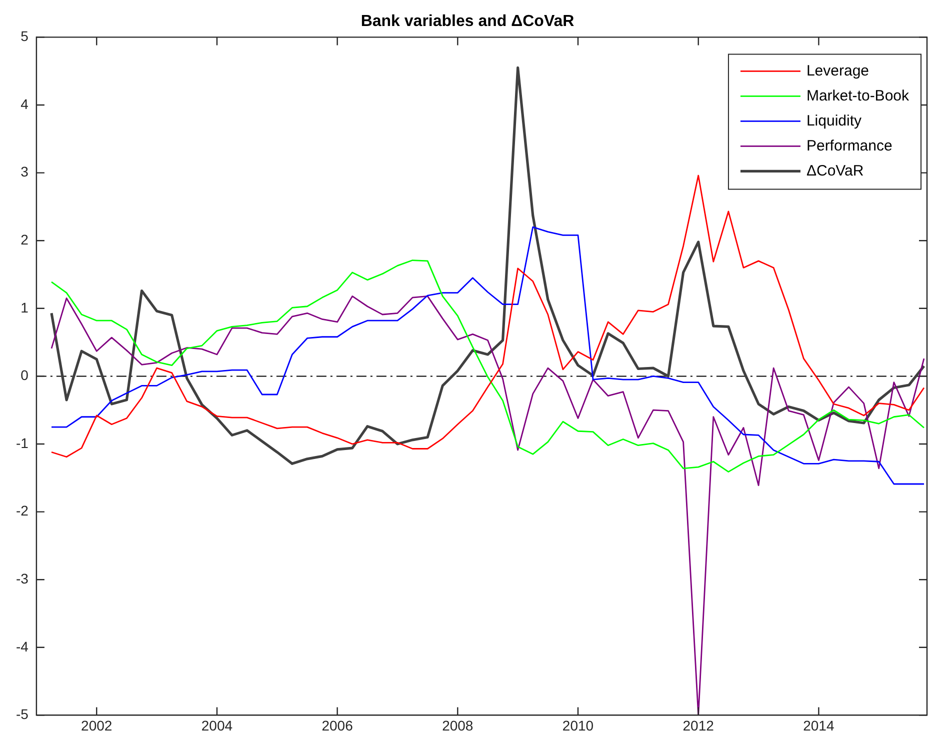 The image size is (937, 746). I want to click on y-tick-label: 5, so click(24, 36).